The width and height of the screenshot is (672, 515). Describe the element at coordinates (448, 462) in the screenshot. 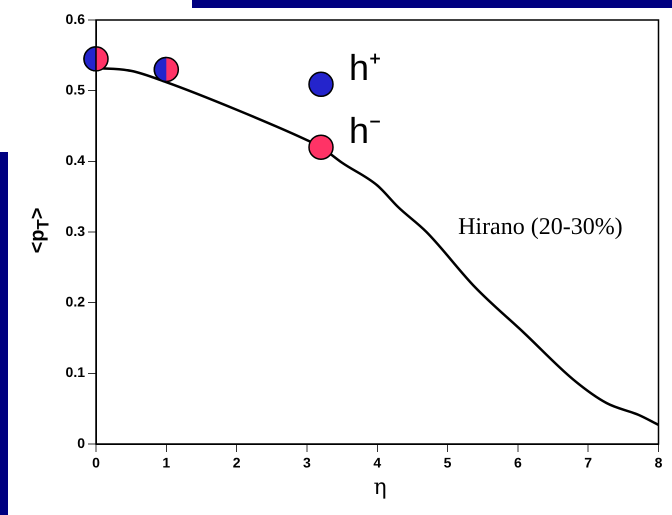

I see `x-tick-label: 5` at that location.